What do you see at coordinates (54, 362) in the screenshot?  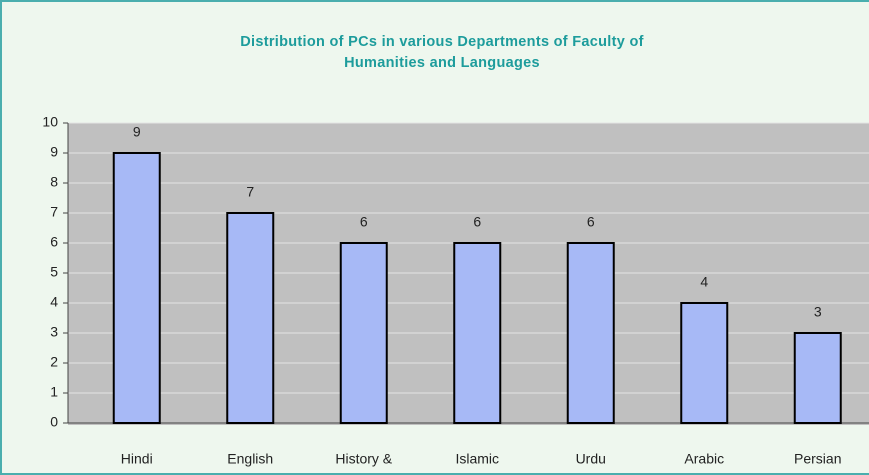 I see `y-tick-label: 2` at bounding box center [54, 362].